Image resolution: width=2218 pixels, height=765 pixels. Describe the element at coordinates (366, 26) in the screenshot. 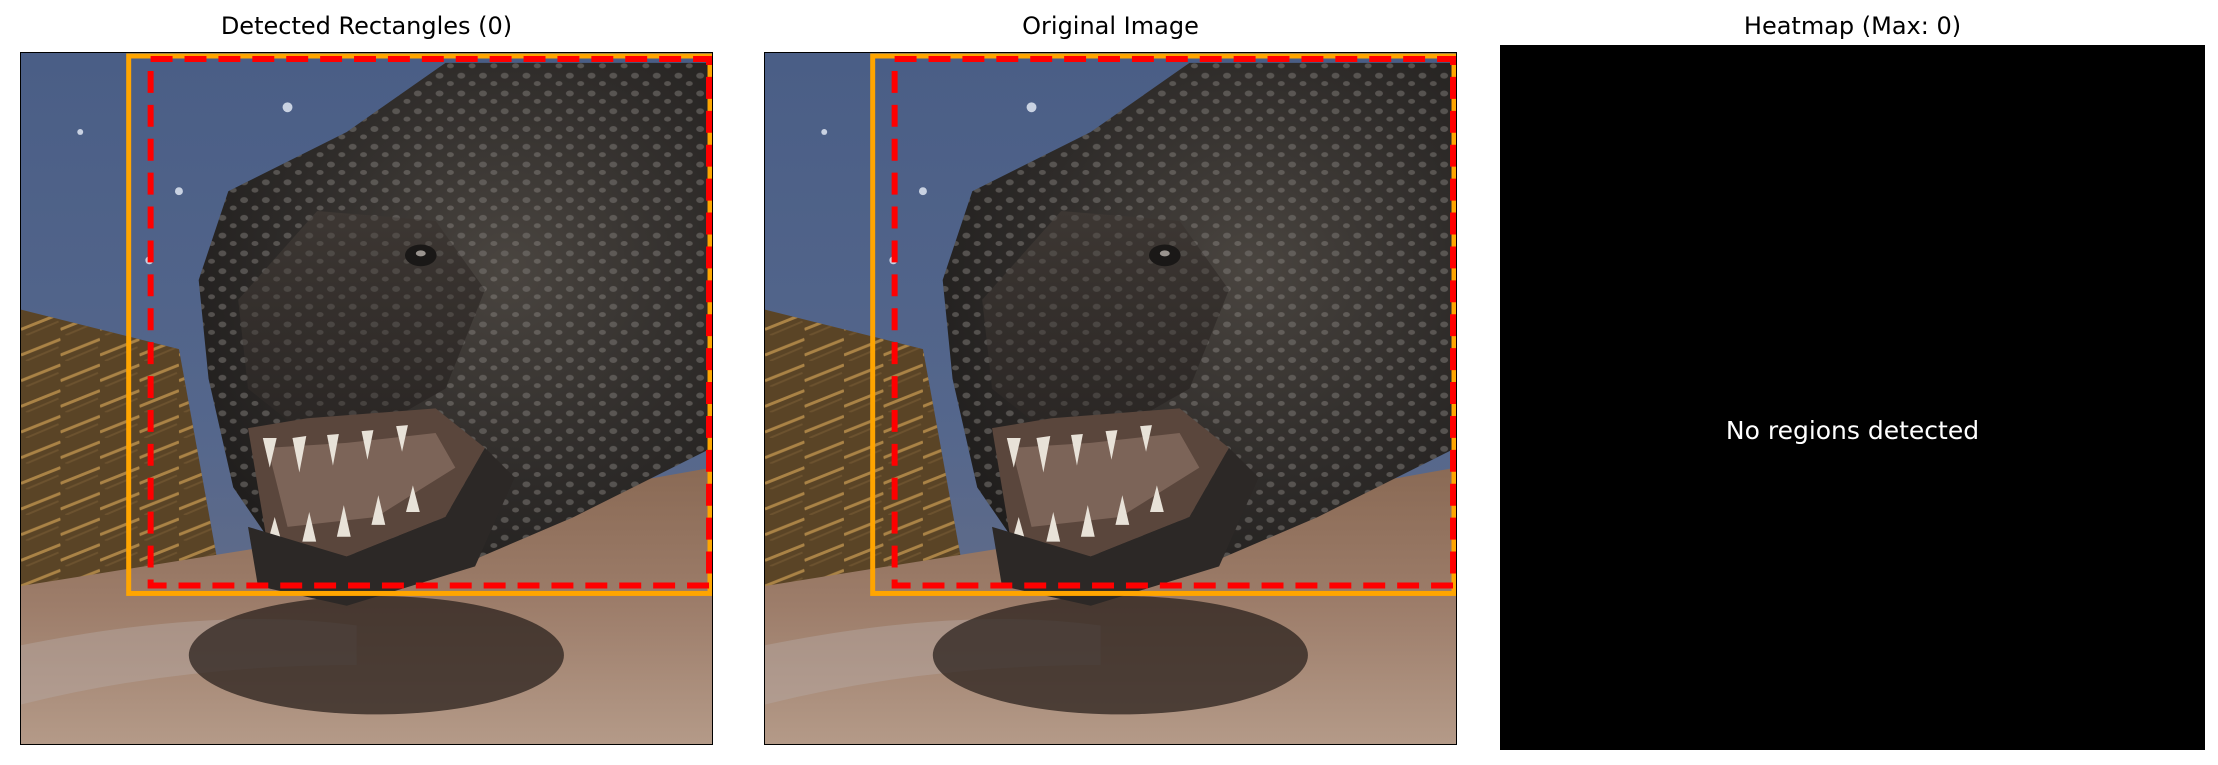

I see `panel-title-detected-rectangles: Detected Rectangles (0)` at that location.